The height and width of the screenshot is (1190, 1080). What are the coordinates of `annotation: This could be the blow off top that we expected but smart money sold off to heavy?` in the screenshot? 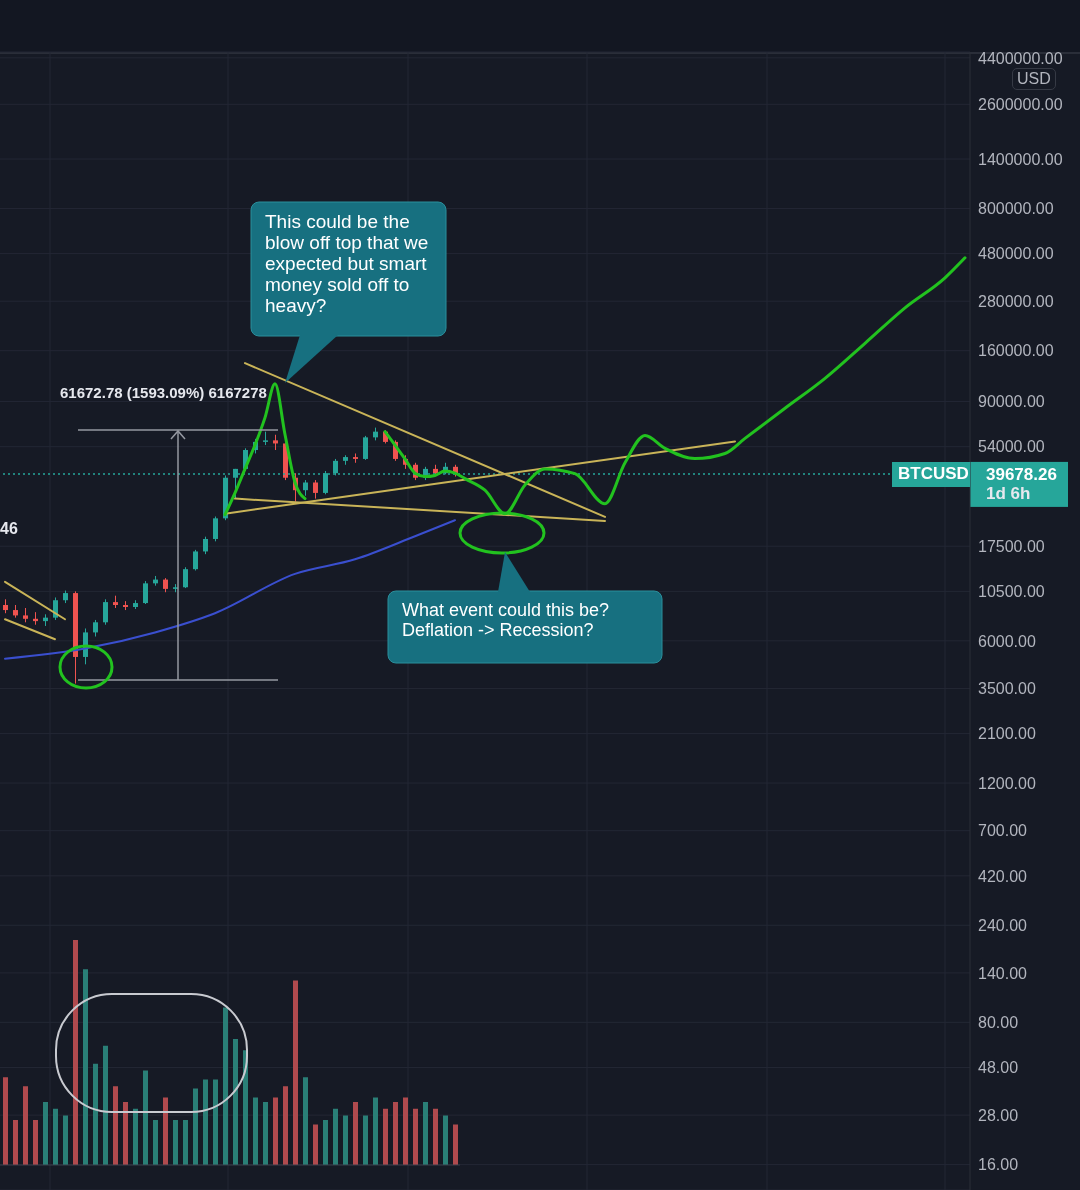 It's located at (347, 264).